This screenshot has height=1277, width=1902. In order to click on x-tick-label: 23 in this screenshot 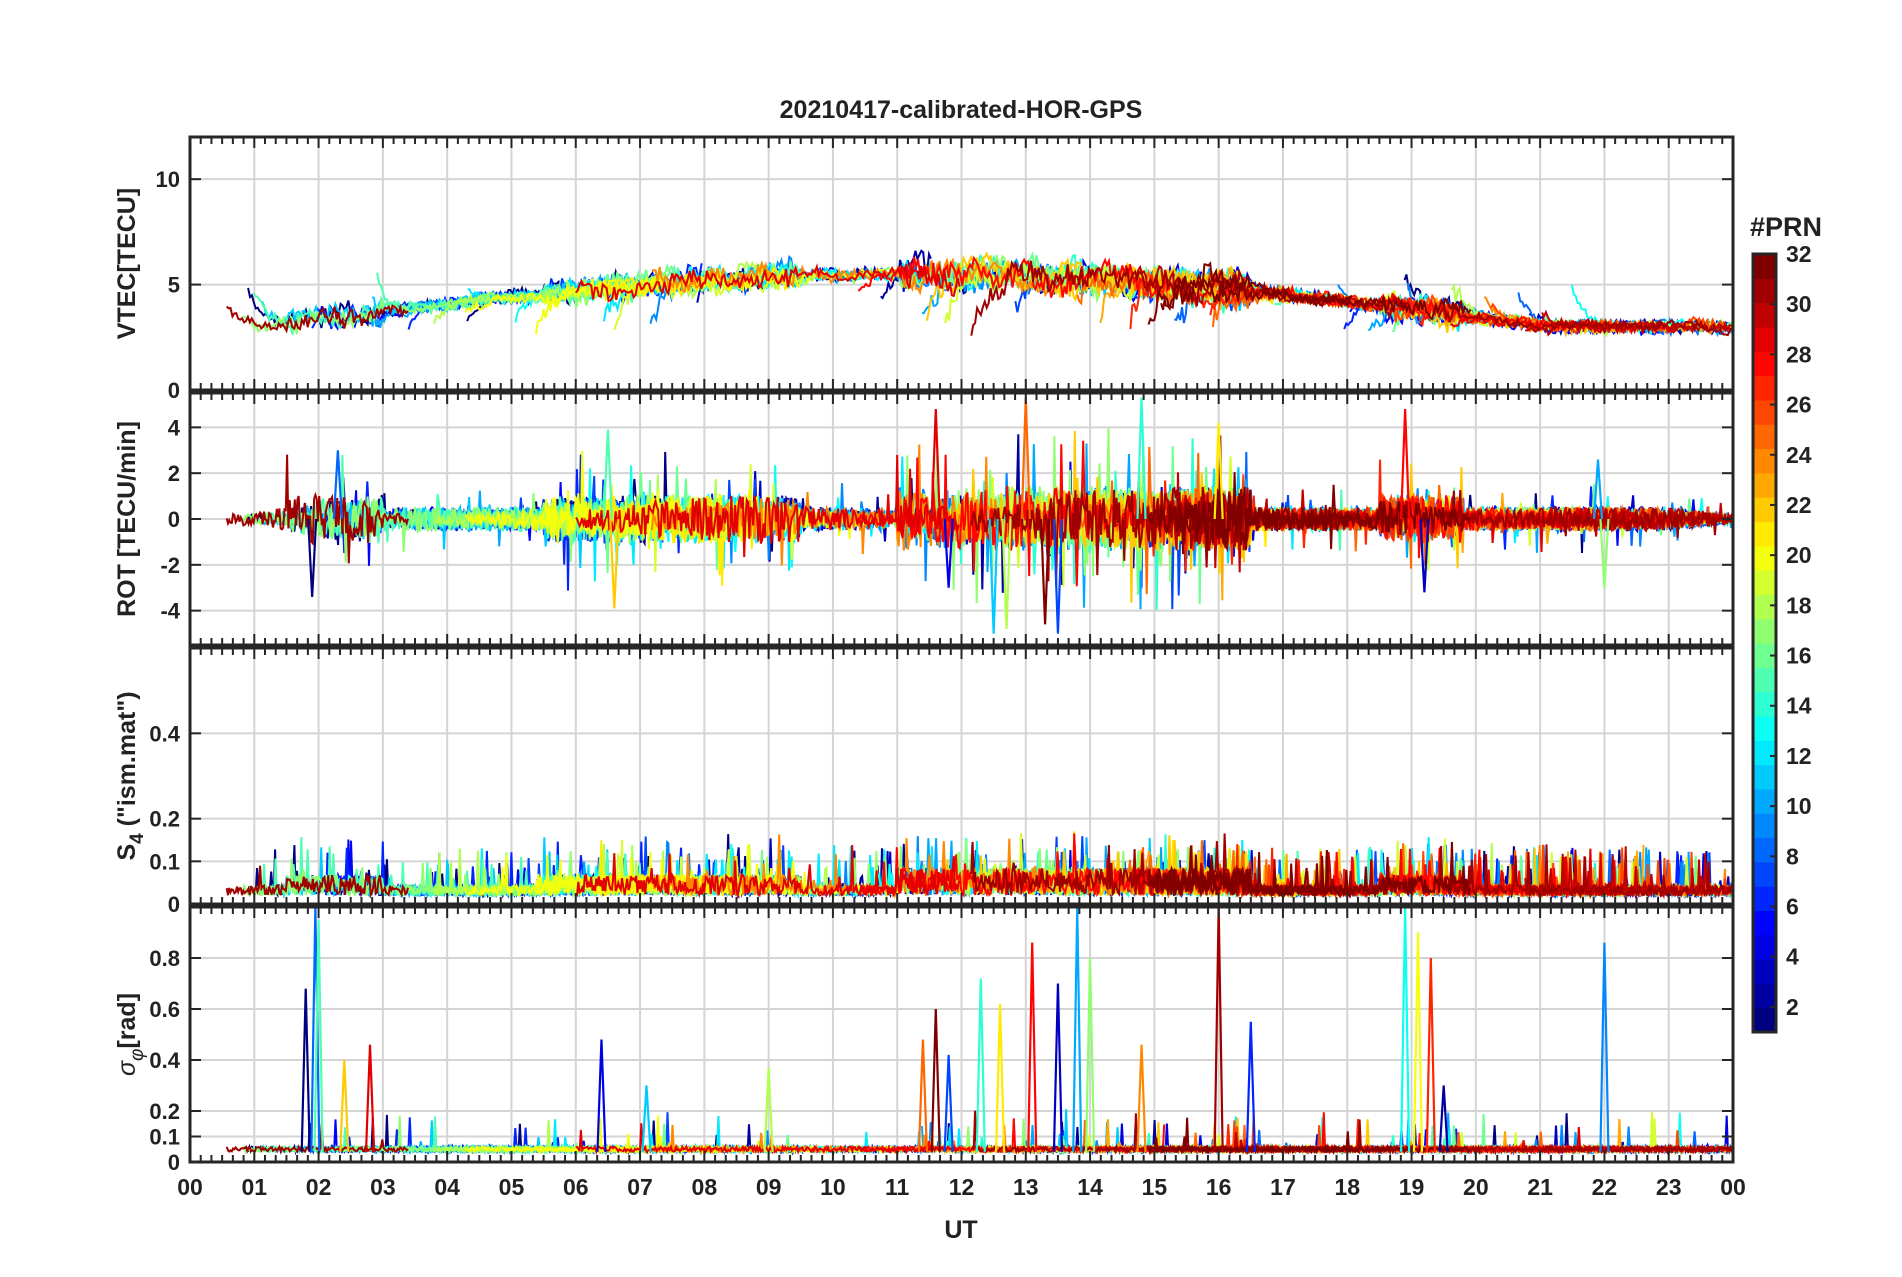, I will do `click(1669, 1187)`.